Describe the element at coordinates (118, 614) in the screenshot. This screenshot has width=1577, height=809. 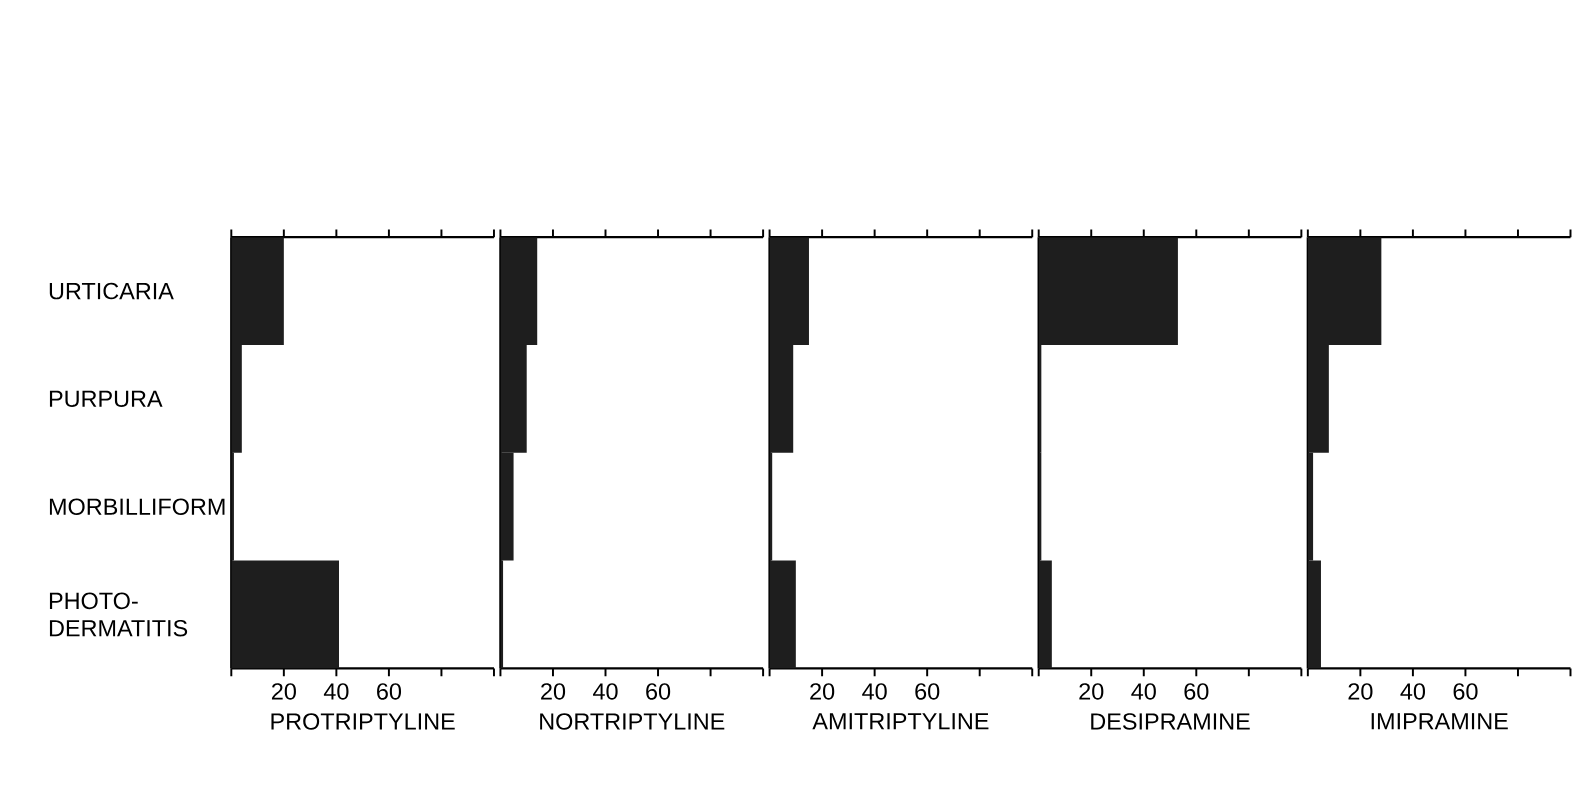
I see `y-tick-label: PHOTO-DERMATITIS` at that location.